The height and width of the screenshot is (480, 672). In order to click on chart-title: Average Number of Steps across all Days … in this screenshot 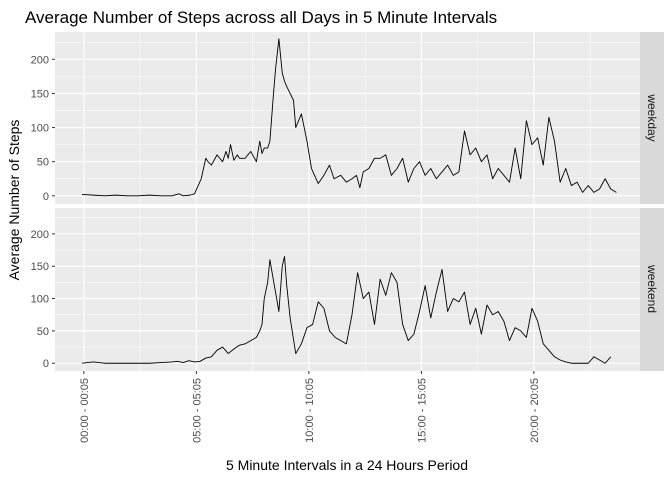, I will do `click(261, 17)`.